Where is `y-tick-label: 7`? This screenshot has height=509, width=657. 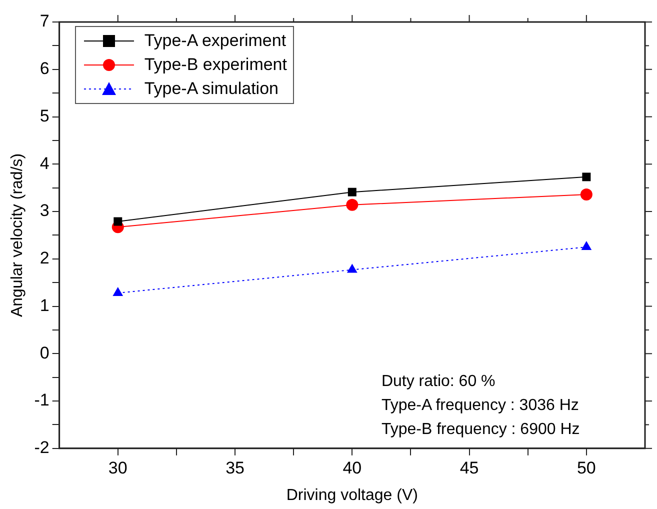 y-tick-label: 7 is located at coordinates (45, 21).